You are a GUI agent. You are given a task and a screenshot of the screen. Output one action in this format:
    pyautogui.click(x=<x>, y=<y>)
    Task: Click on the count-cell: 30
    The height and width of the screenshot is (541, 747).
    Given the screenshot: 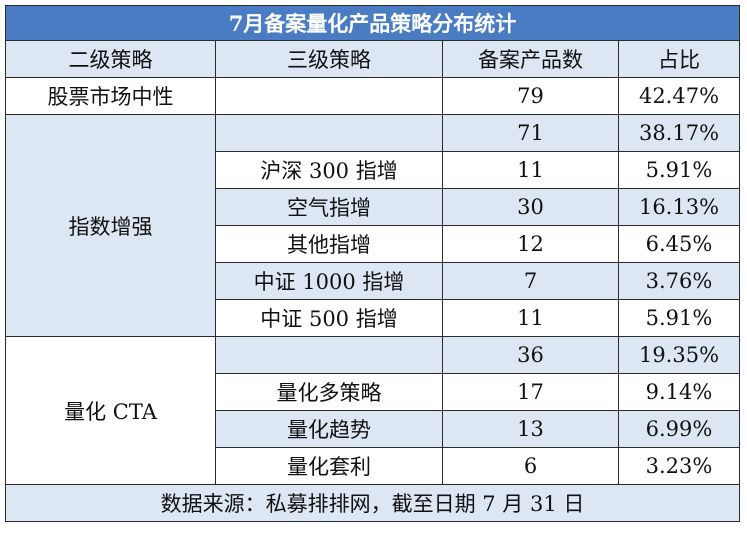 What is the action you would take?
    pyautogui.click(x=530, y=207)
    